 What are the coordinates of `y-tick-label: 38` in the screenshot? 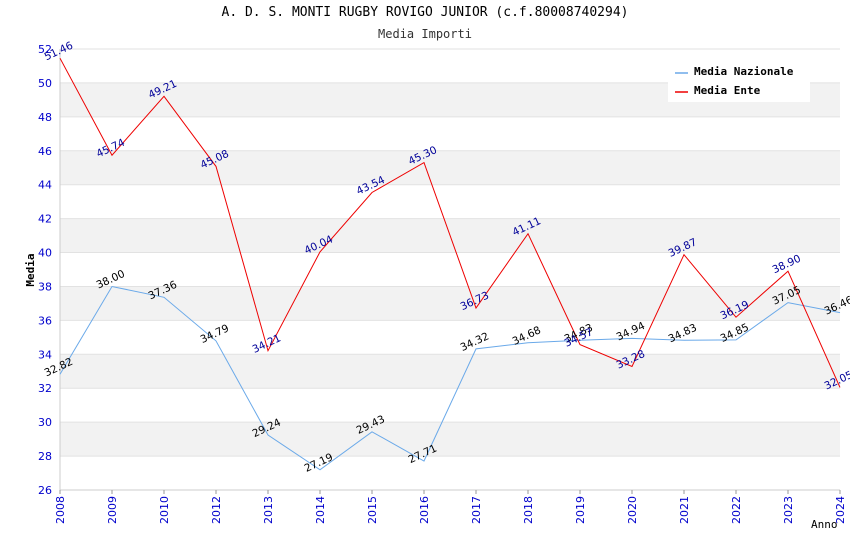 It's located at (45, 286).